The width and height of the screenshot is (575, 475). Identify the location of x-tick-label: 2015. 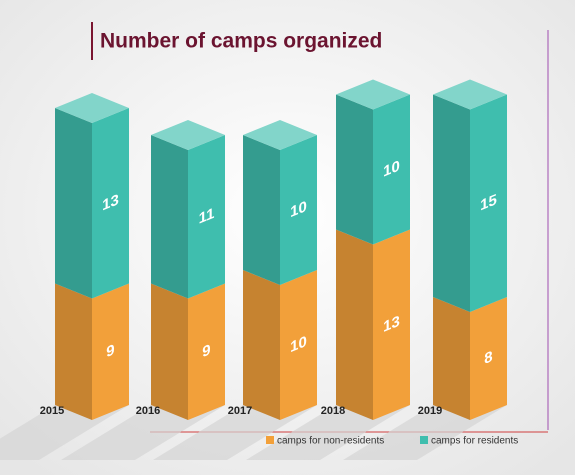
(52, 411).